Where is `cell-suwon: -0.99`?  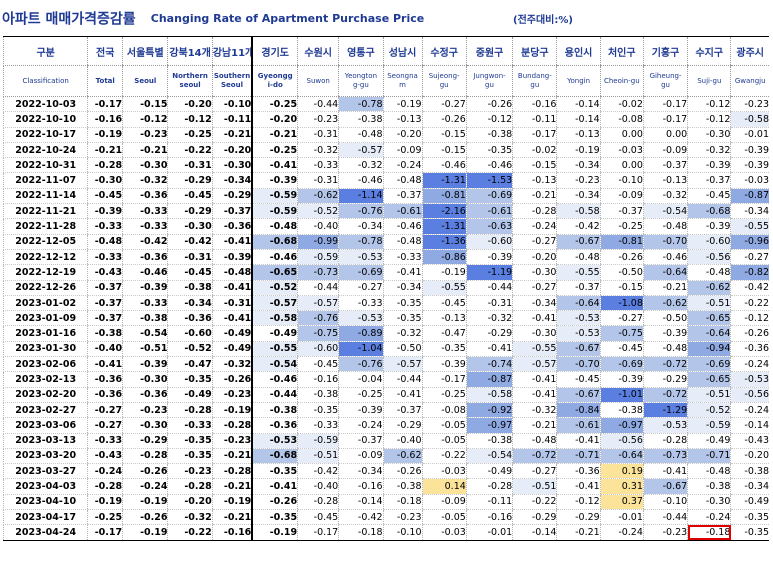 cell-suwon: -0.99 is located at coordinates (318, 242).